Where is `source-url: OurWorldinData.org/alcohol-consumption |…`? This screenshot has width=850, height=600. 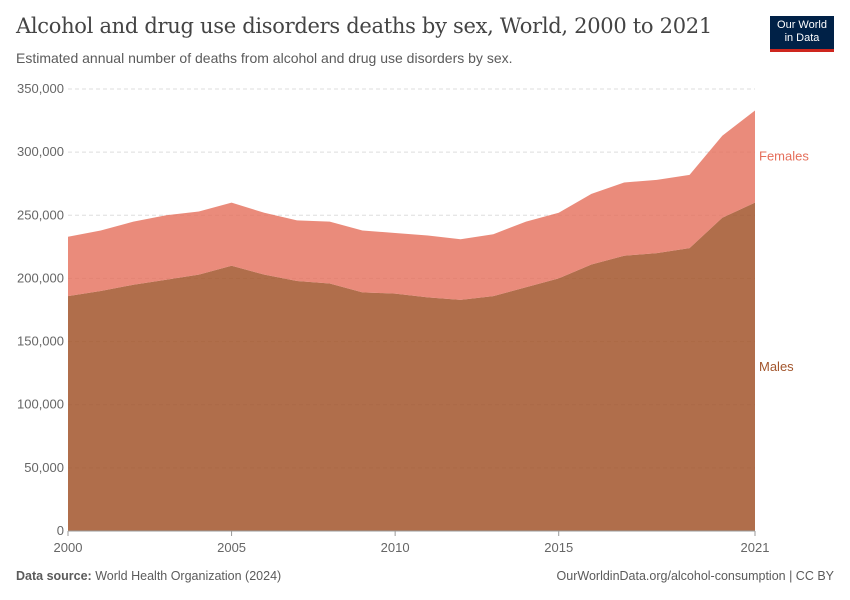 source-url: OurWorldinData.org/alcohol-consumption |… is located at coordinates (695, 576).